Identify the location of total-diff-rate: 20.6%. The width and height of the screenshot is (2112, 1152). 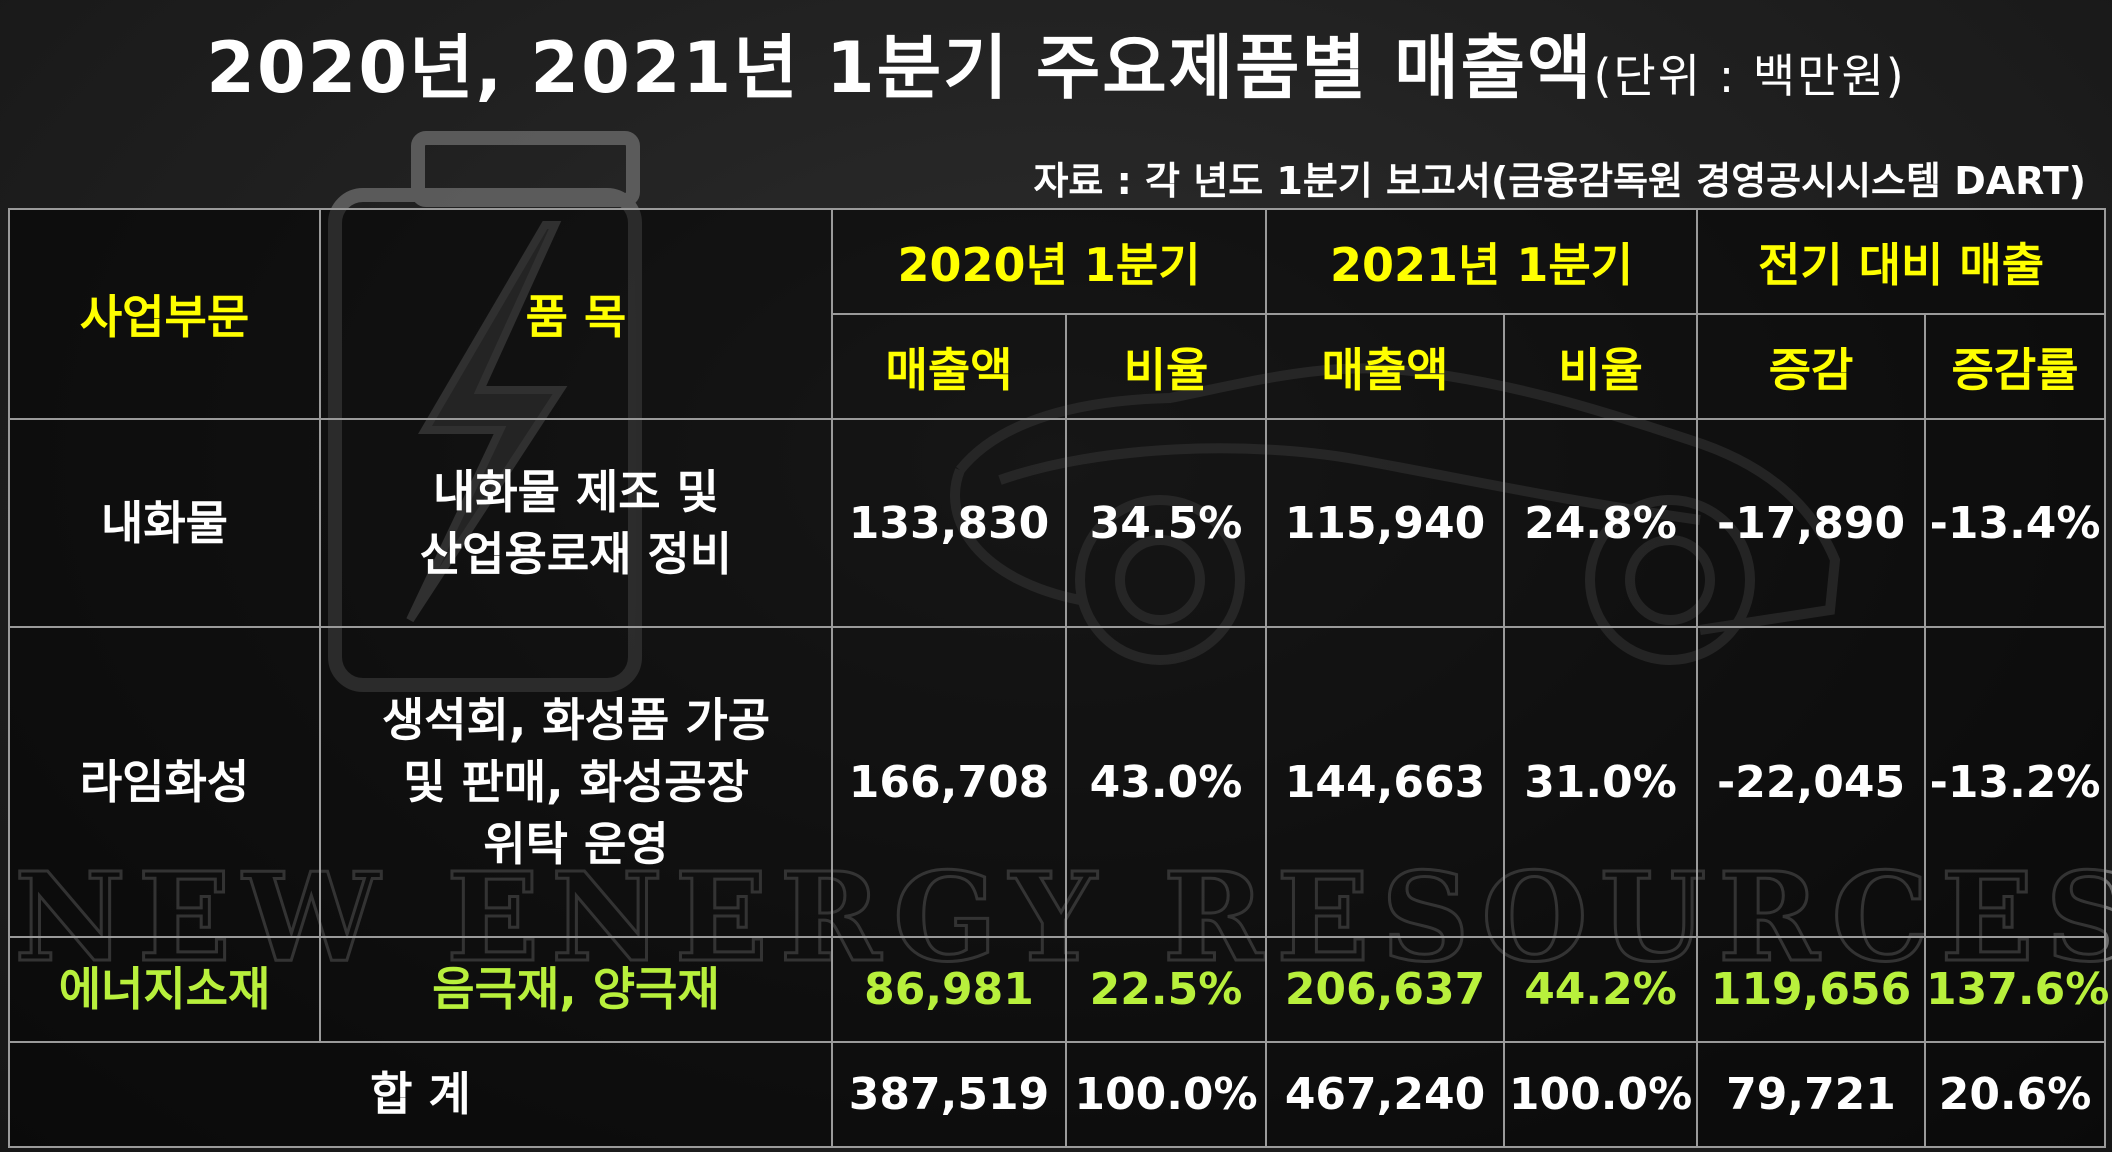
(2015, 1094).